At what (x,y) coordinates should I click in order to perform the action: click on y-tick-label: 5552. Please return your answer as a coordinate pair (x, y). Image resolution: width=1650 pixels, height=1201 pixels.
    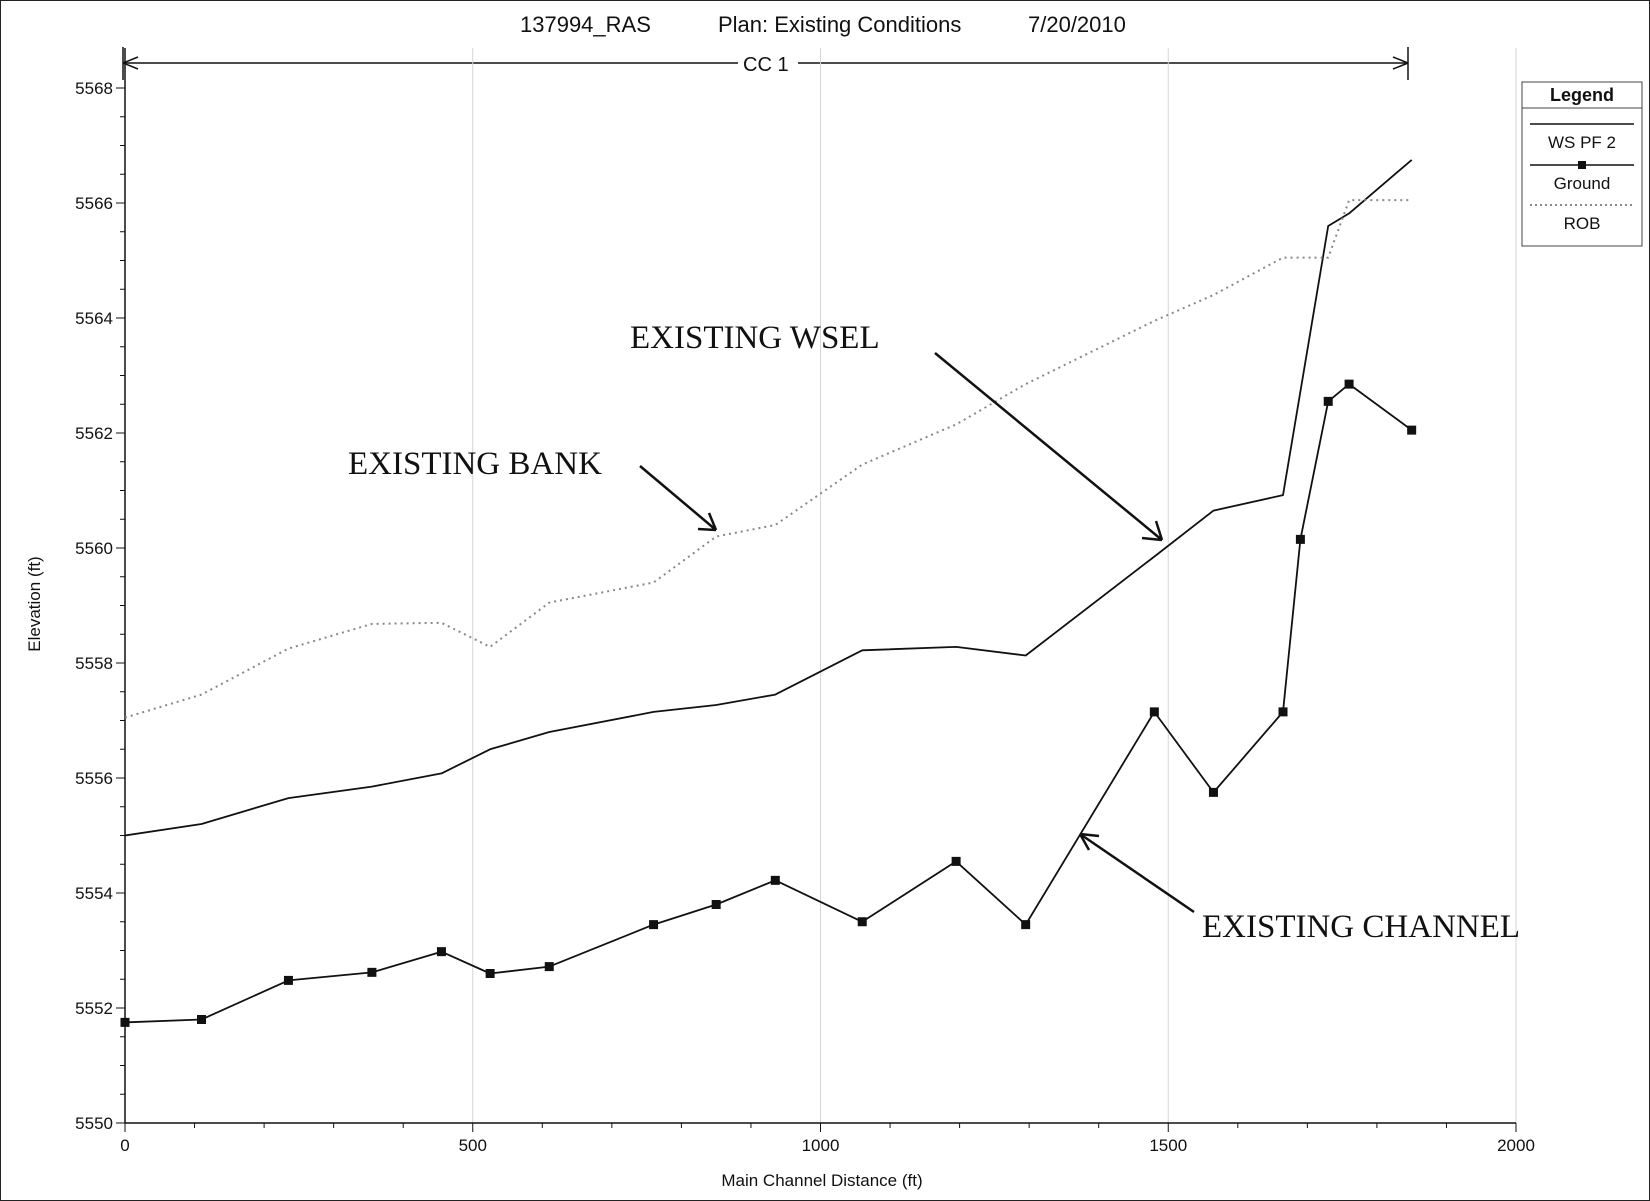
    Looking at the image, I should click on (94, 1008).